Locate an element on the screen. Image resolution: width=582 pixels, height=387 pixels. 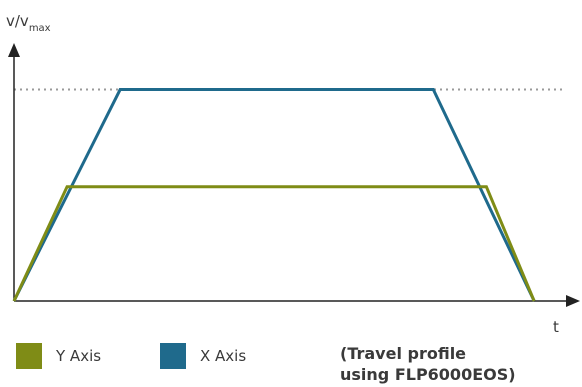
y-axis-arrow is located at coordinates (14, 50).